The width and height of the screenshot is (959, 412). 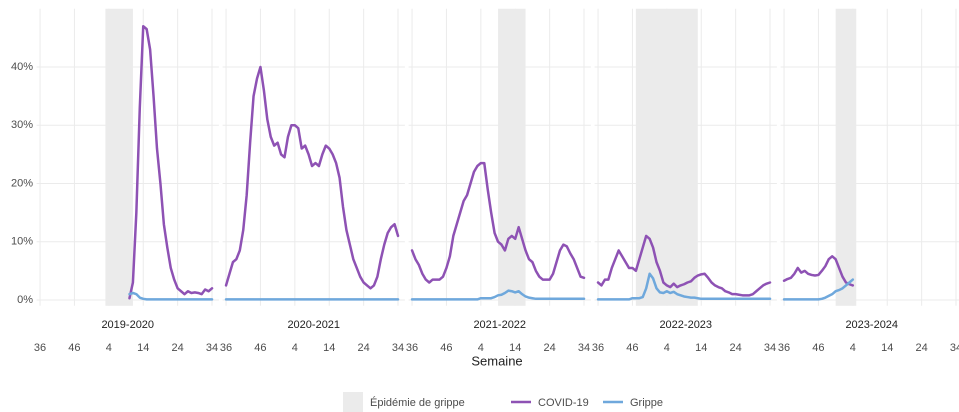 I want to click on x-axis-title: Semaine, so click(x=496, y=360).